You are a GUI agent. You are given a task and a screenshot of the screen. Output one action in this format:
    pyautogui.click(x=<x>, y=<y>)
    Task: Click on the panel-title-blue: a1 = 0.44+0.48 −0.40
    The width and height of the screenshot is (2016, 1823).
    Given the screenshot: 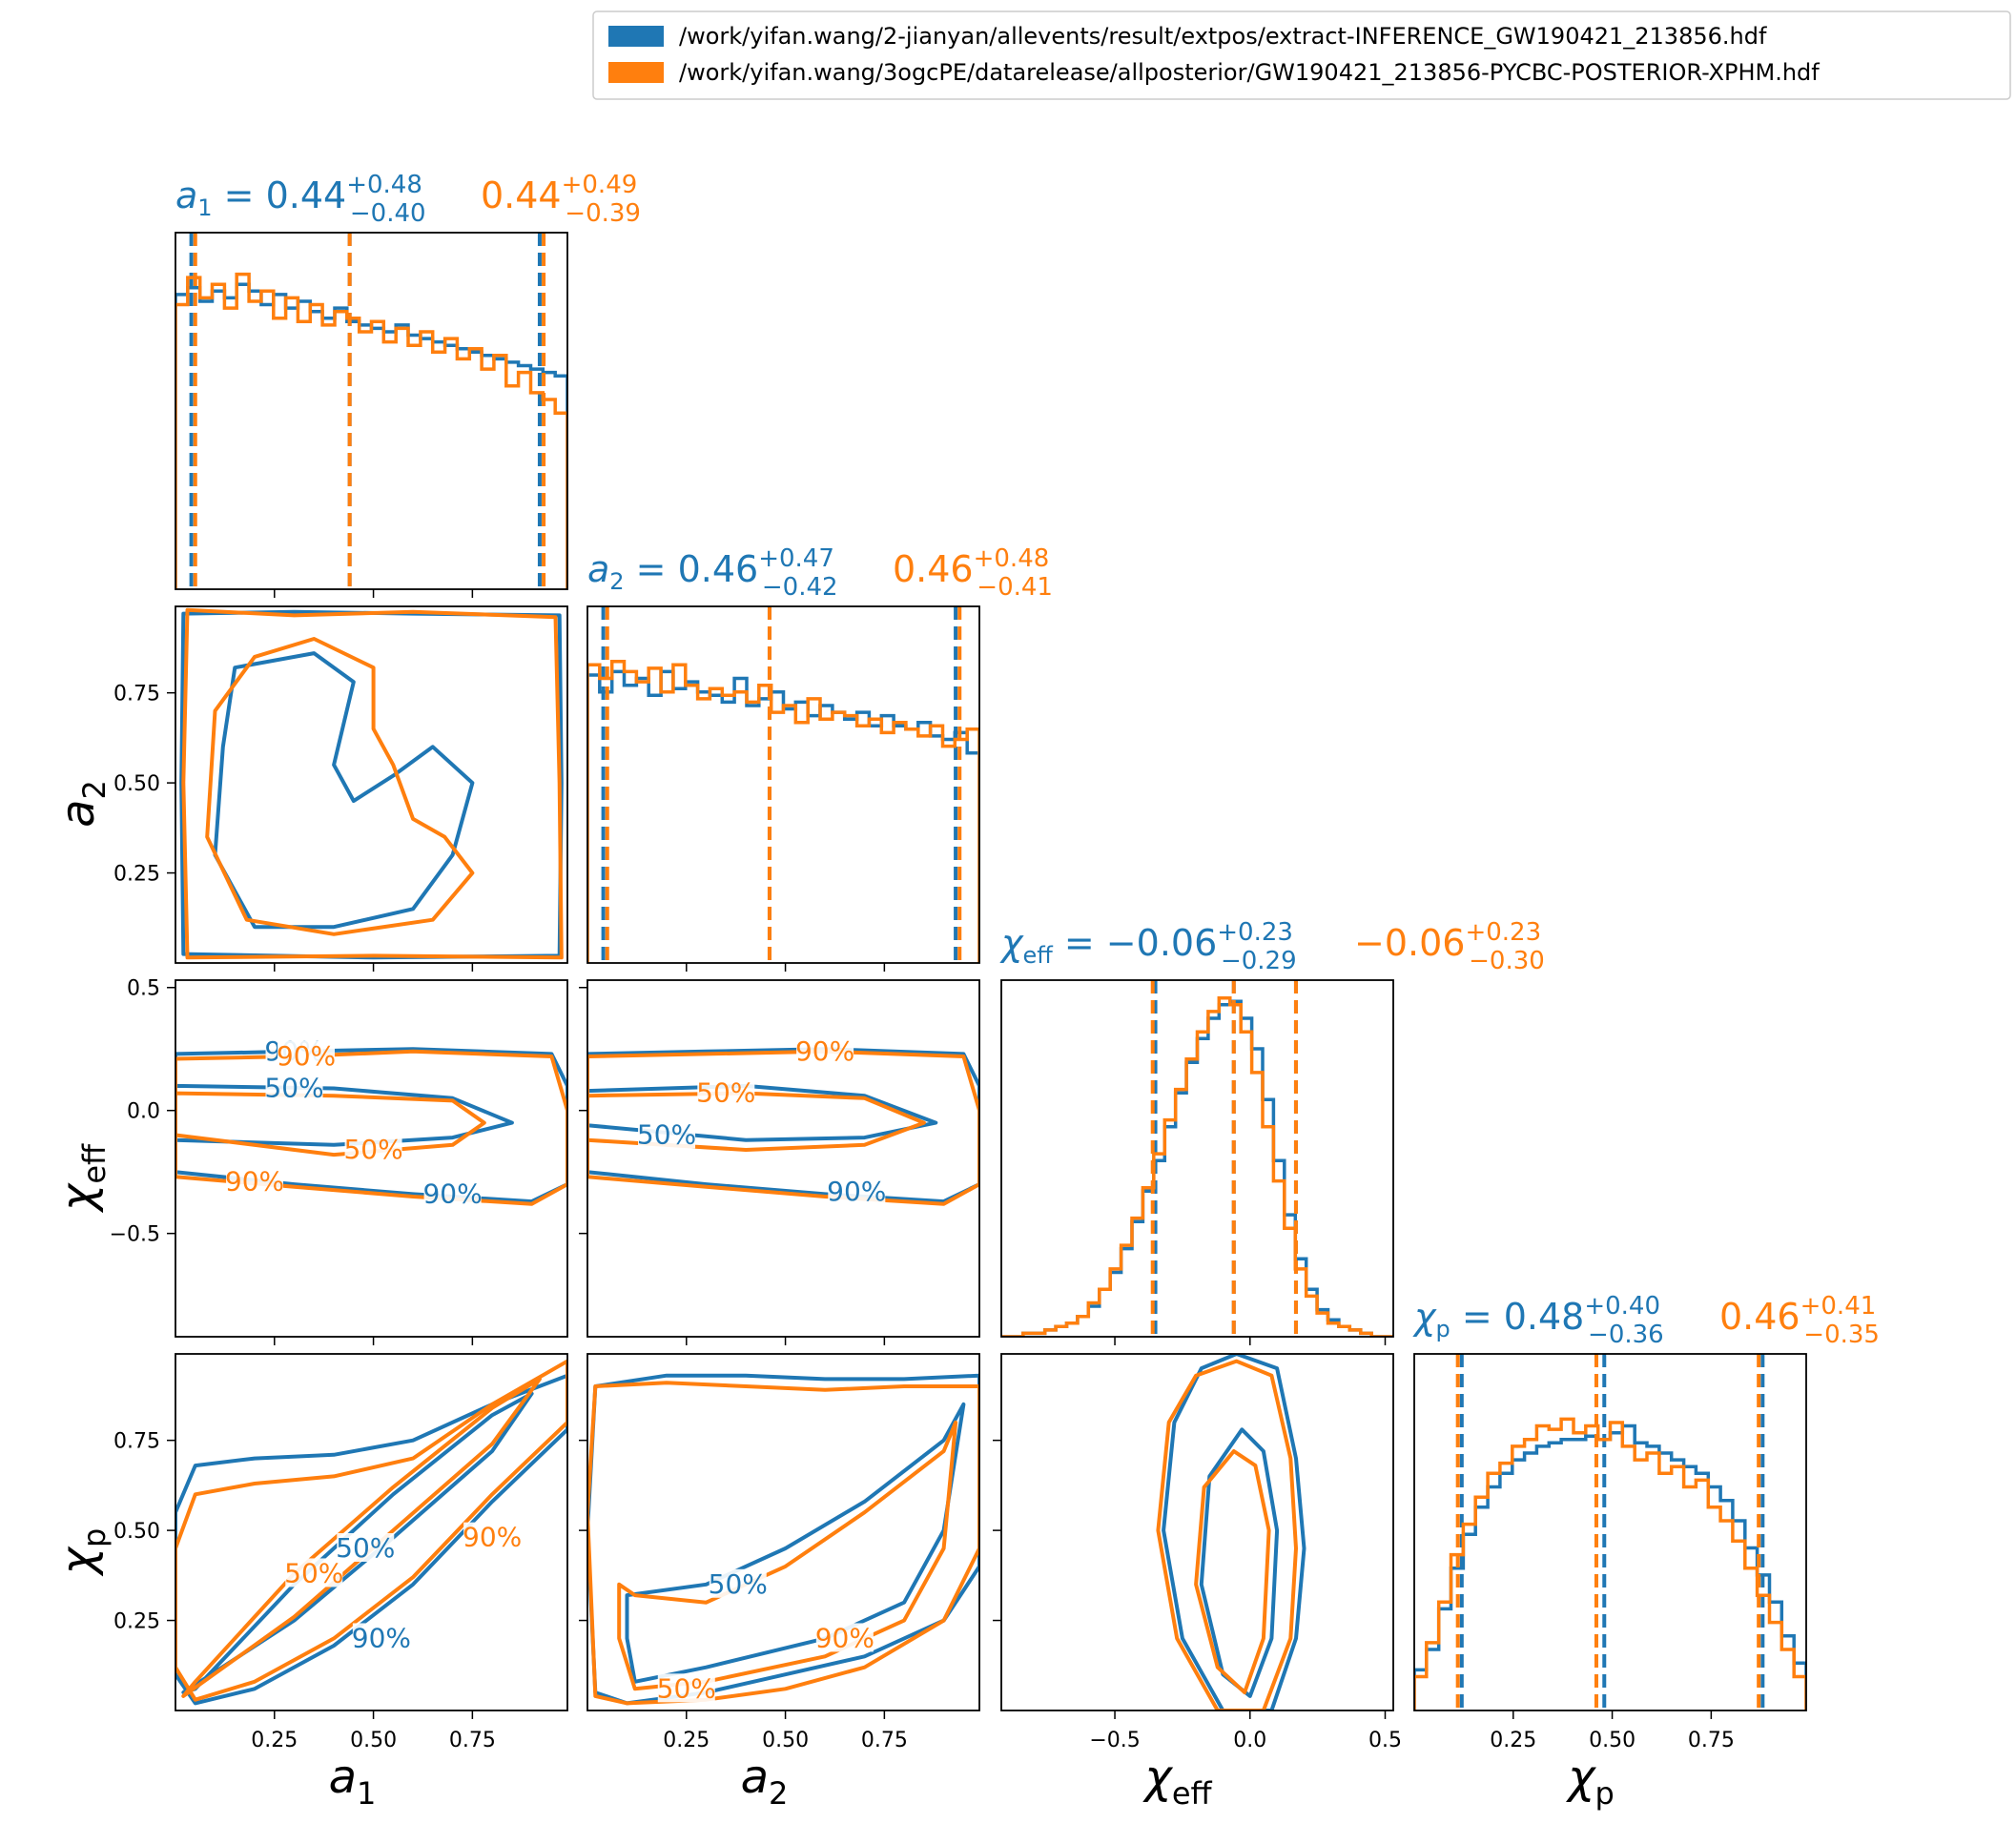 What is the action you would take?
    pyautogui.click(x=300, y=199)
    